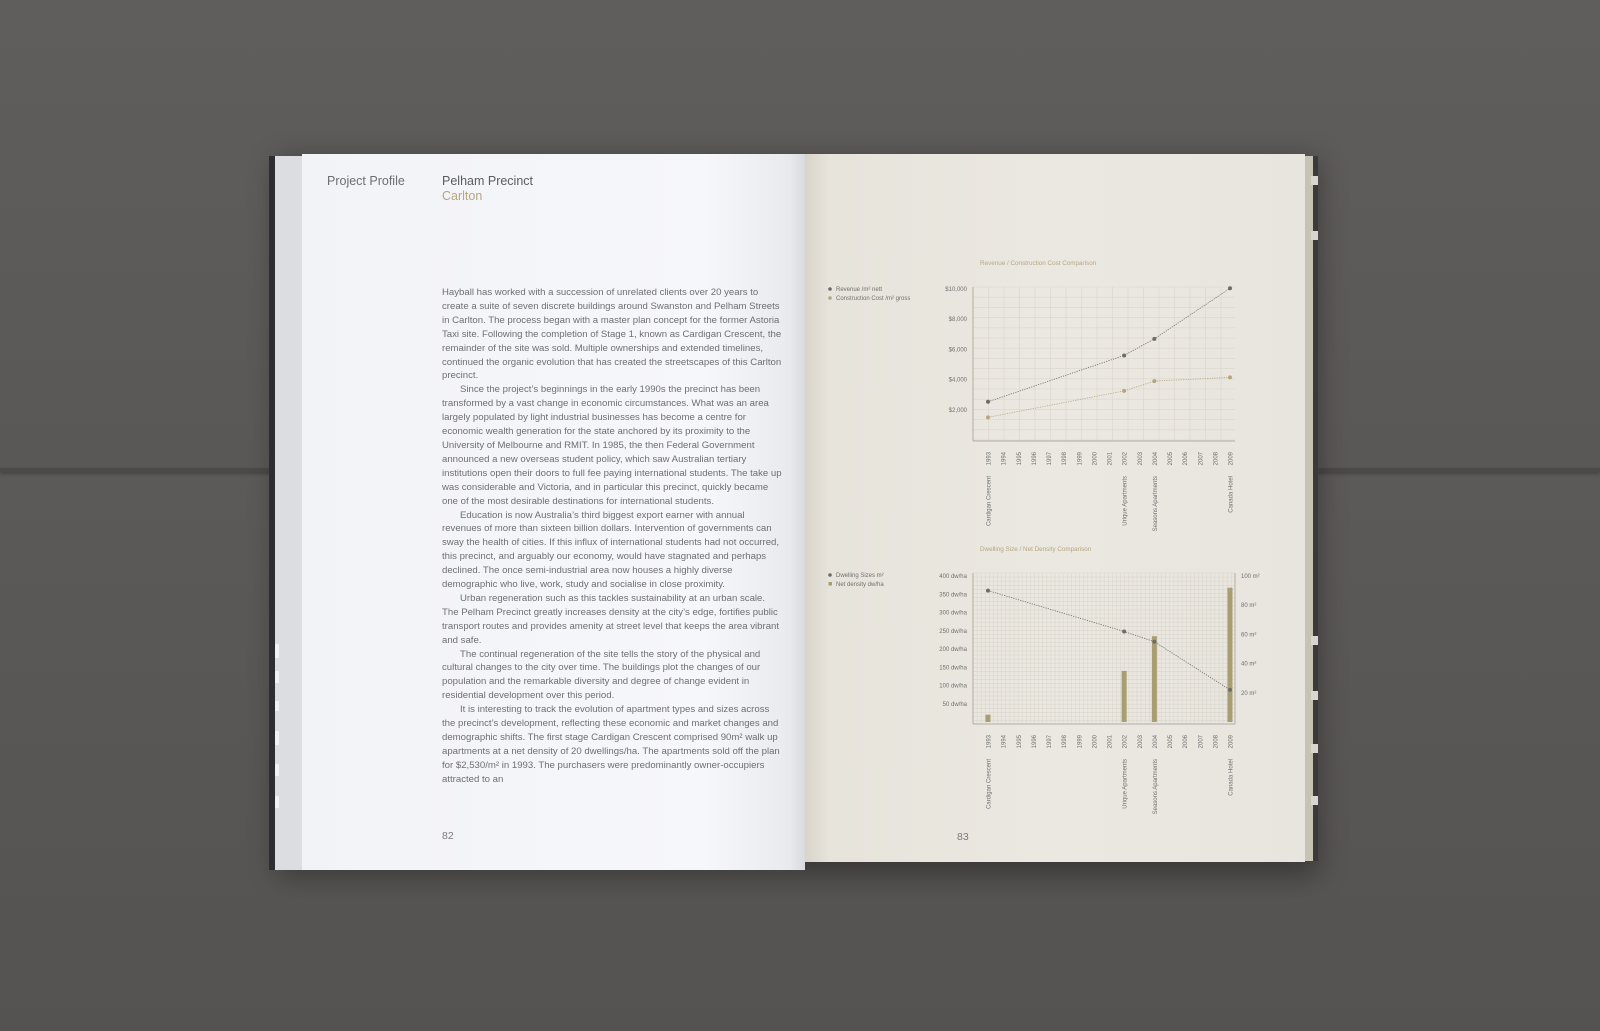 The height and width of the screenshot is (1031, 1600). I want to click on legend-label: Construction Cost /m² gross, so click(873, 299).